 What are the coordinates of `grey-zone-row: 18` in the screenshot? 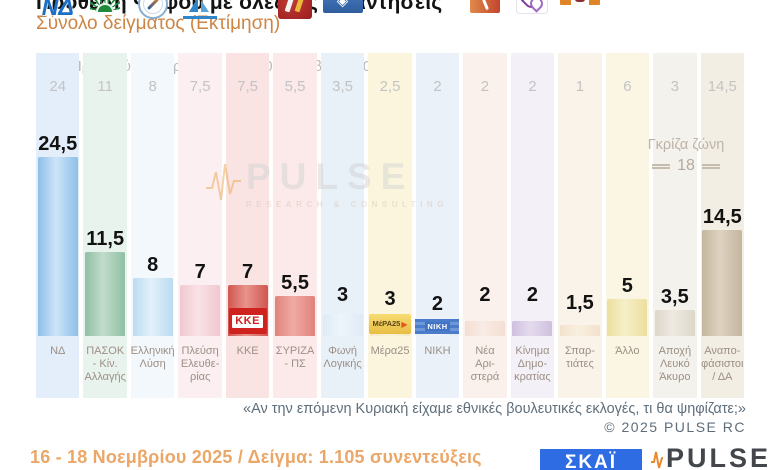 It's located at (686, 166).